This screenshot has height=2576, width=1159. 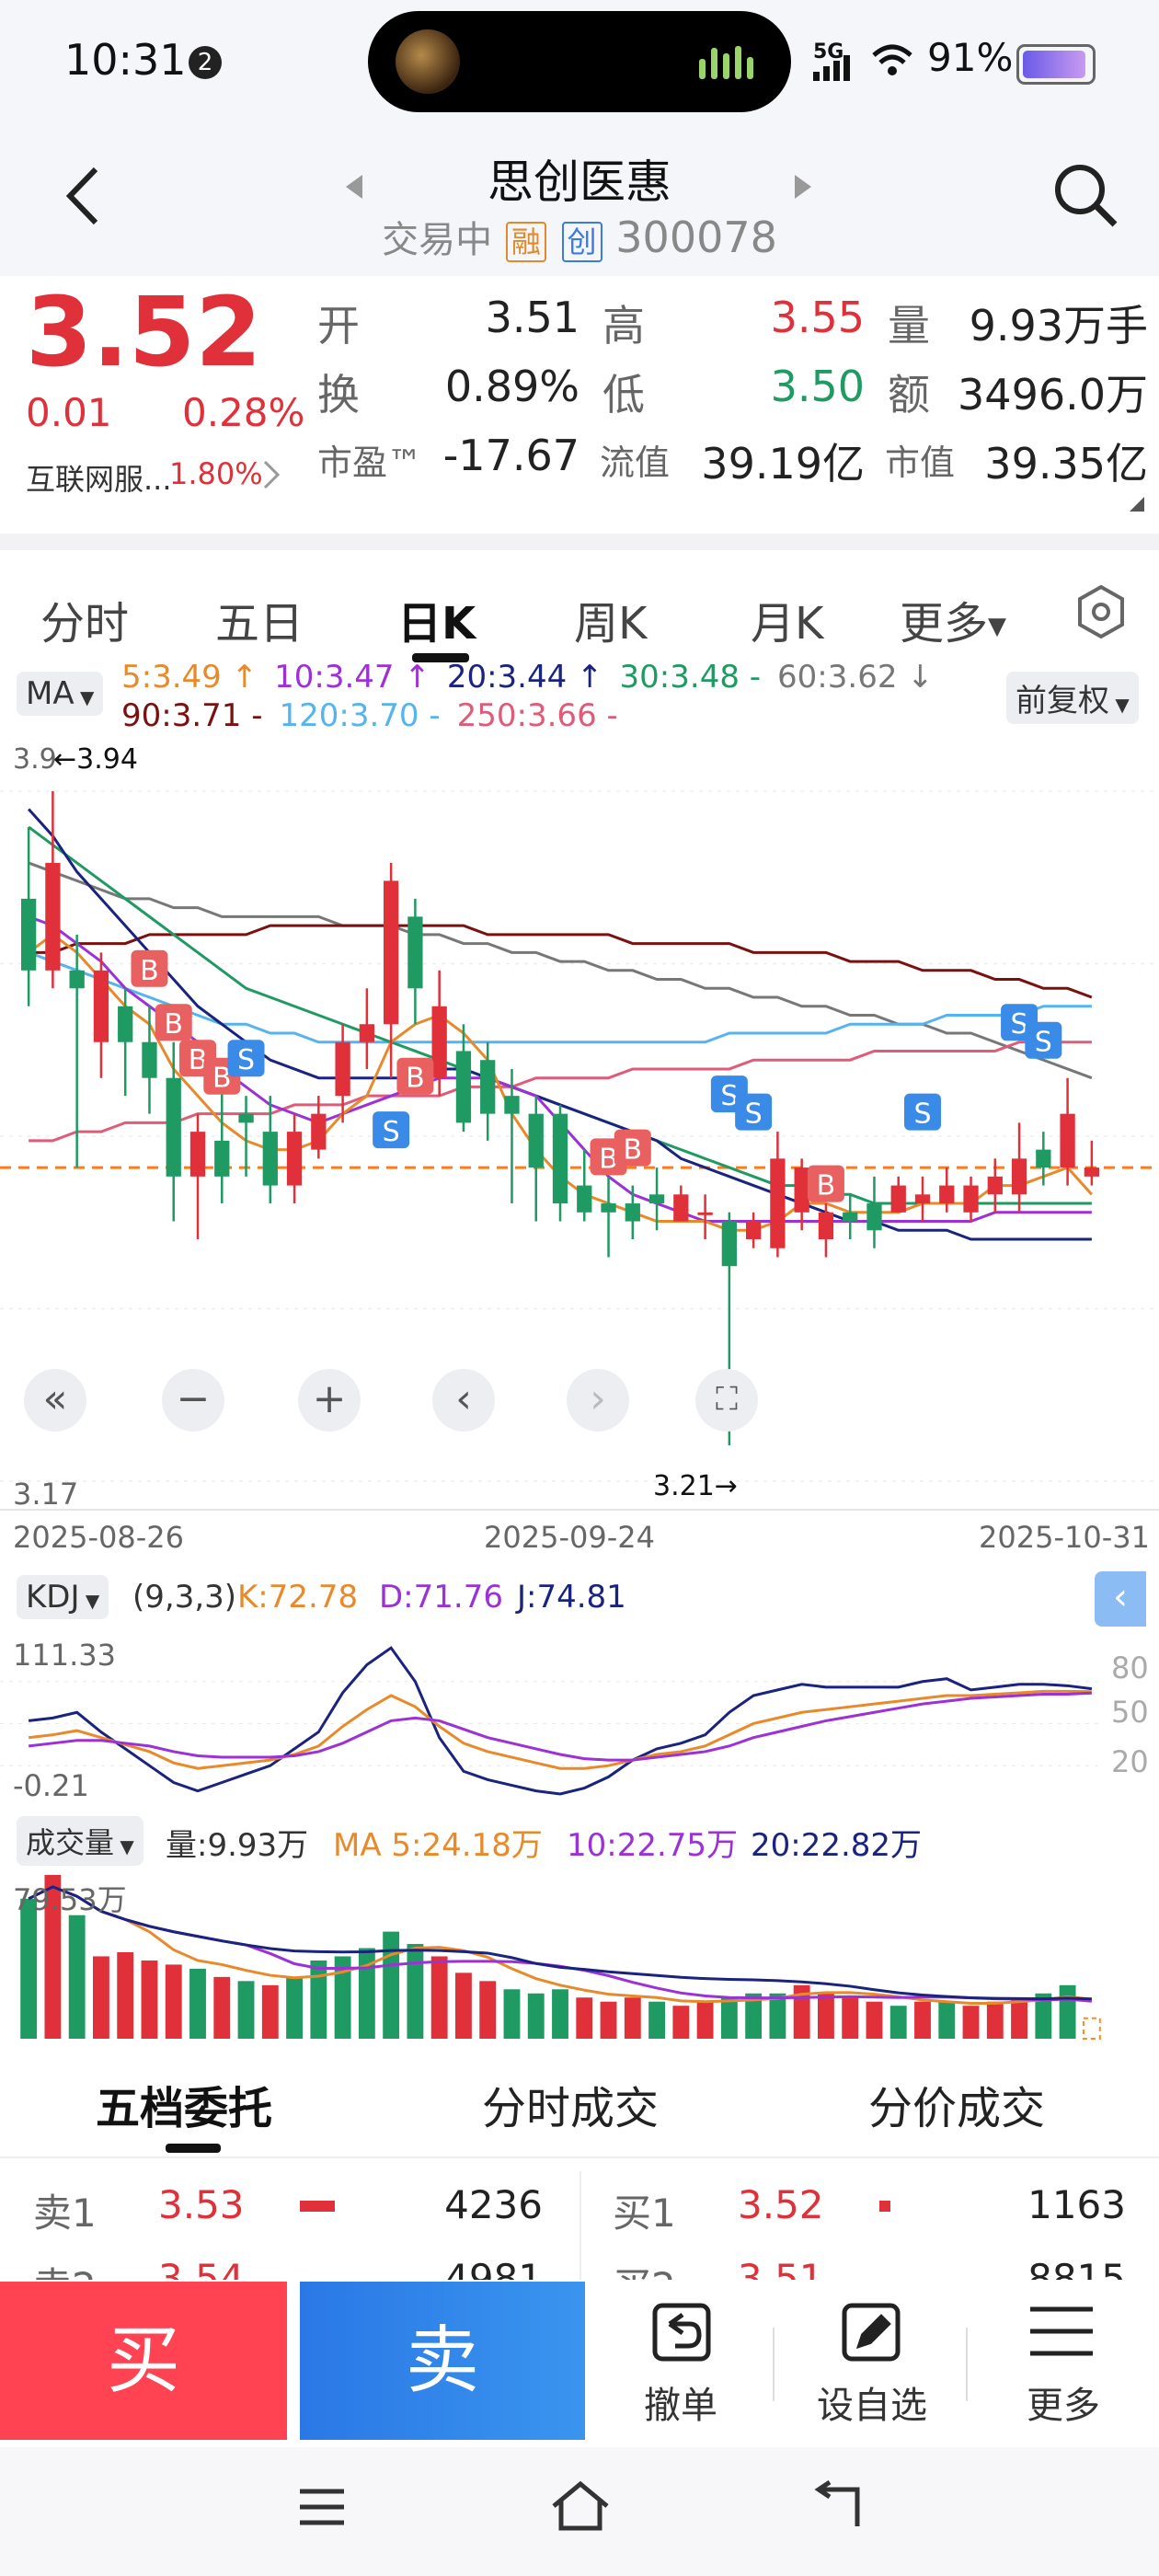 What do you see at coordinates (184, 2108) in the screenshot?
I see `tab-five-level: 五档委托` at bounding box center [184, 2108].